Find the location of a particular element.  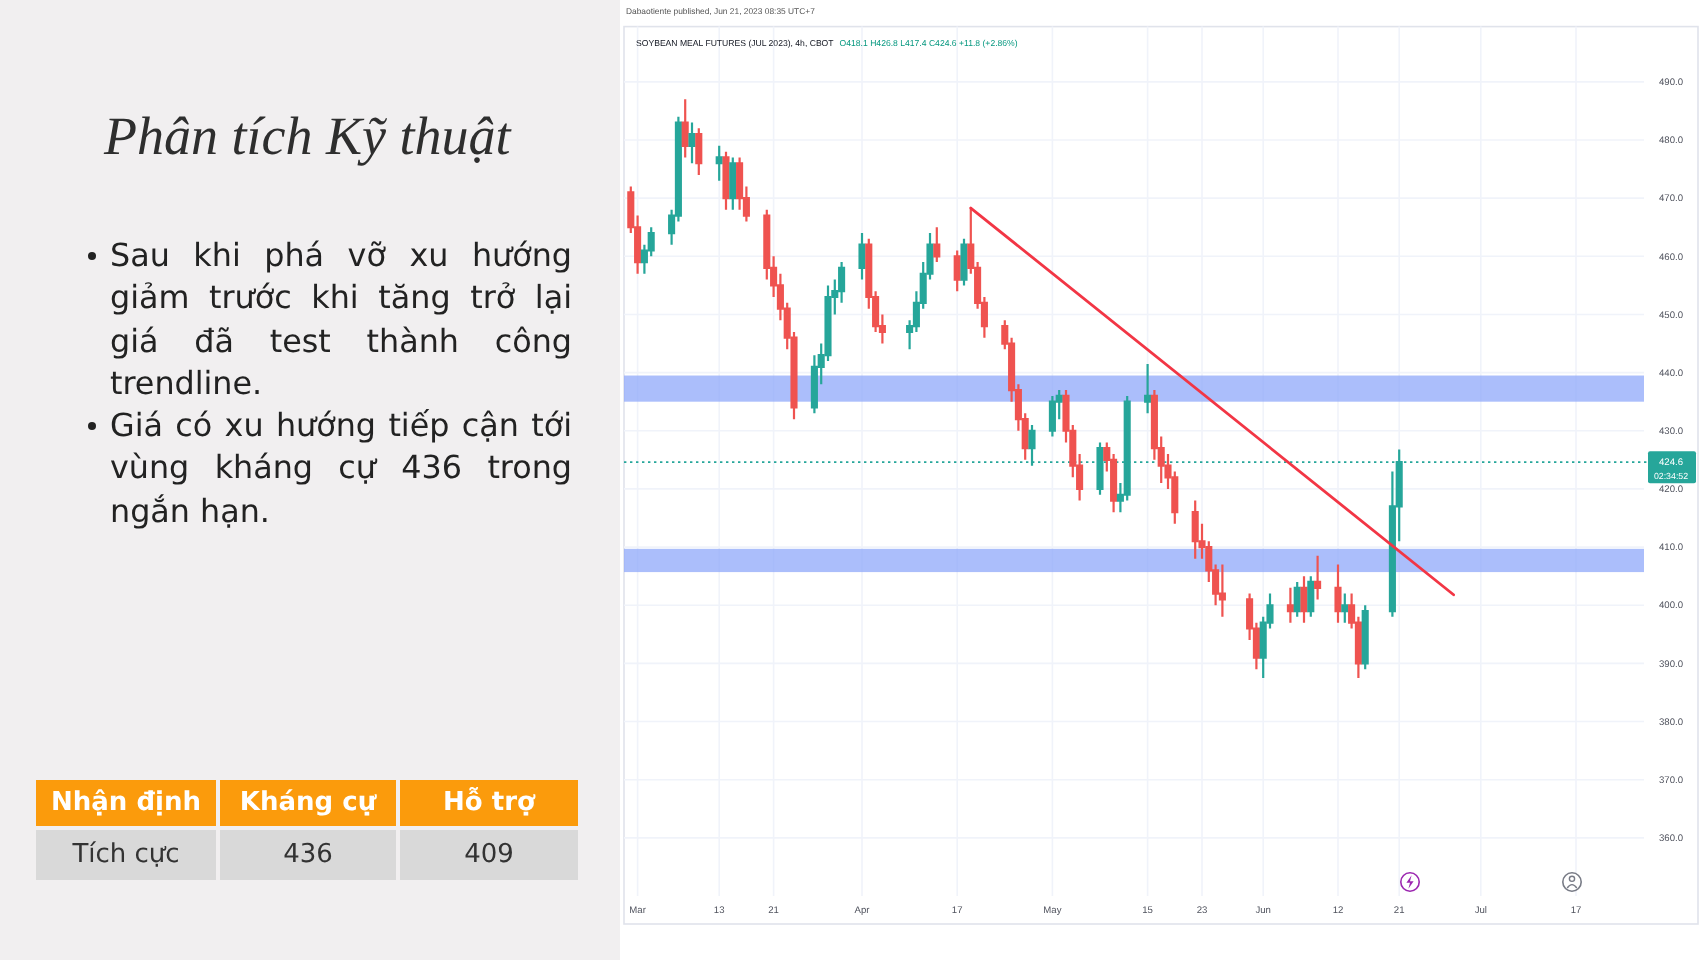

text: Nhận định is located at coordinates (126, 803).